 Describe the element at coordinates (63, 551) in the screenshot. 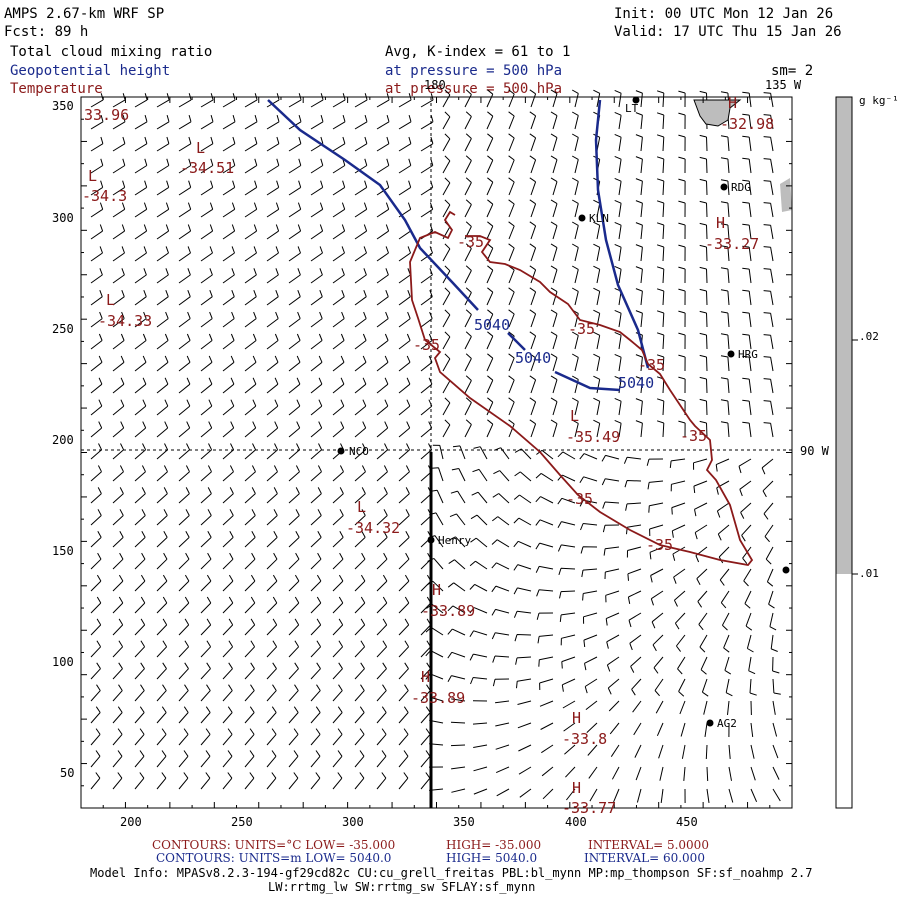

I see `y-tick-150: 150` at that location.